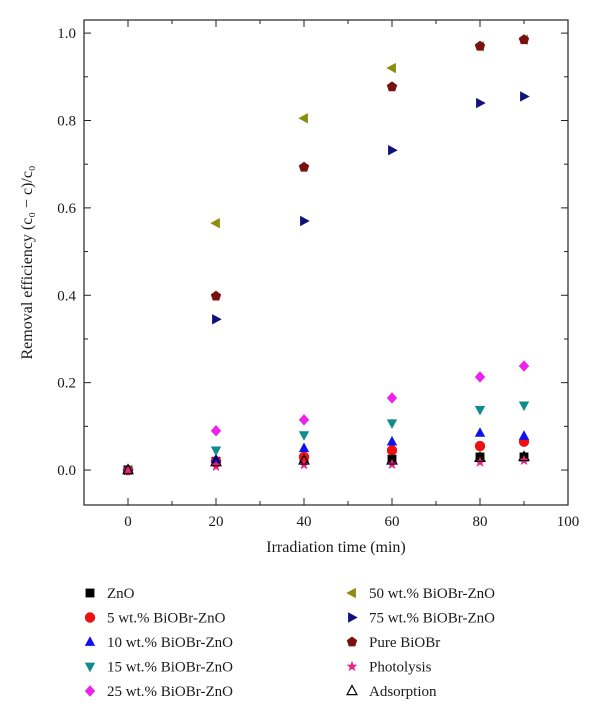 The width and height of the screenshot is (600, 723). I want to click on legend-item: 5 wt.% BiOBr-ZnO, so click(155, 619).